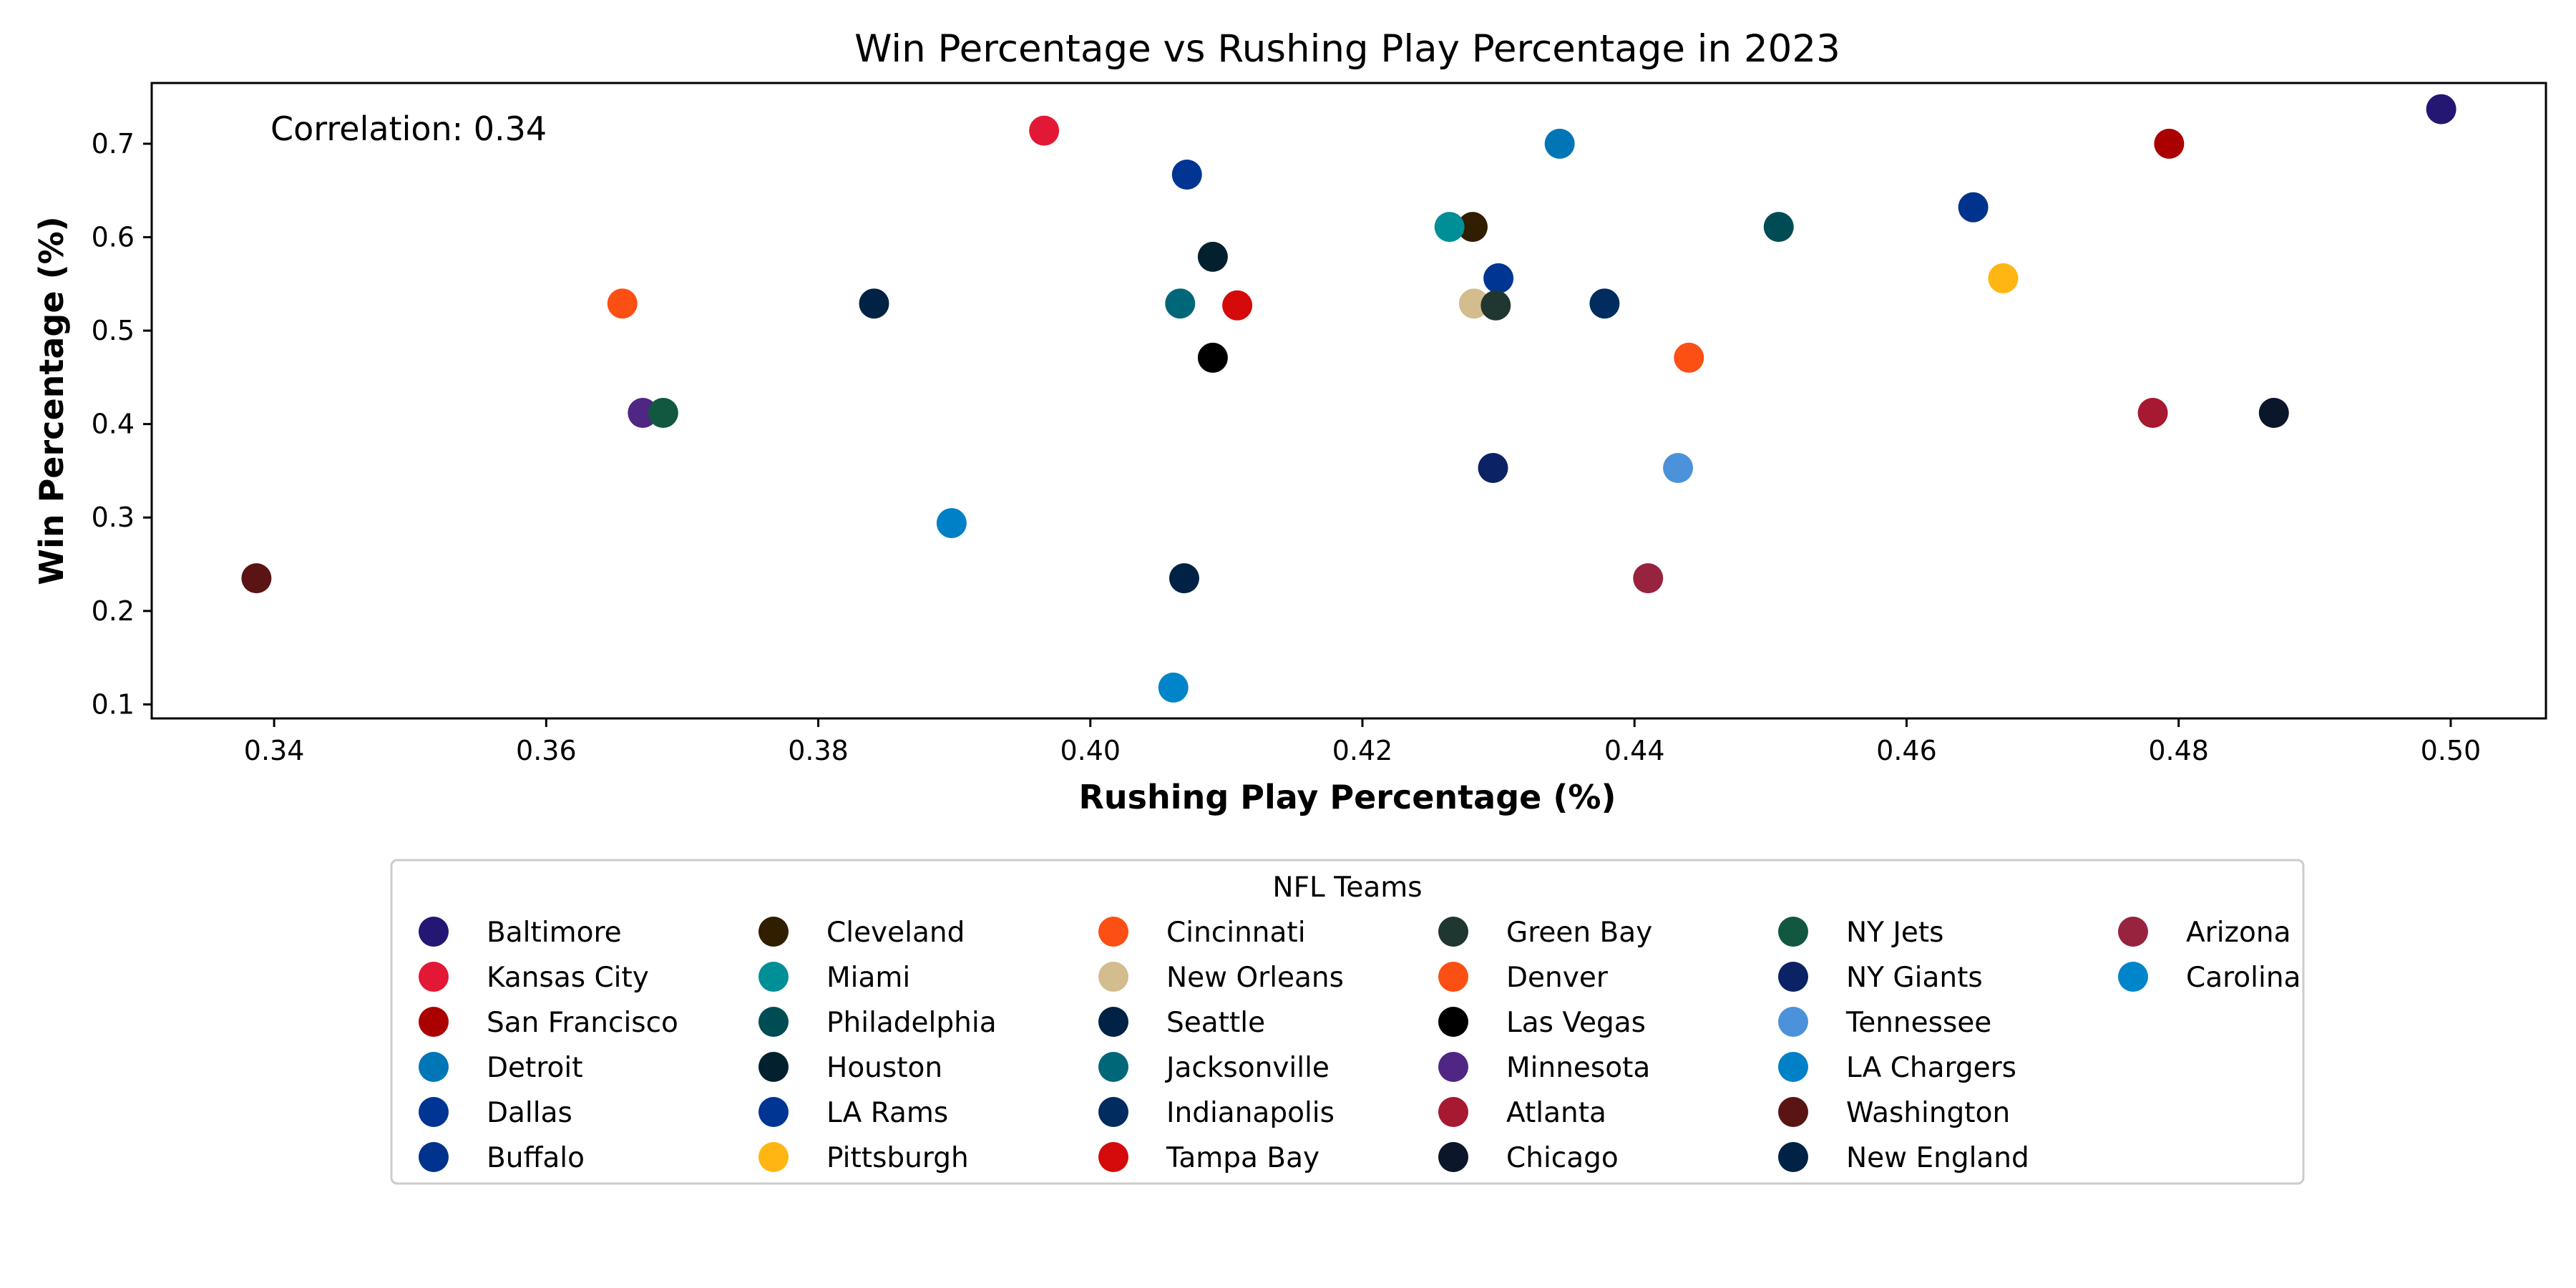  Describe the element at coordinates (1453, 977) in the screenshot. I see `legend-marker-denver` at that location.